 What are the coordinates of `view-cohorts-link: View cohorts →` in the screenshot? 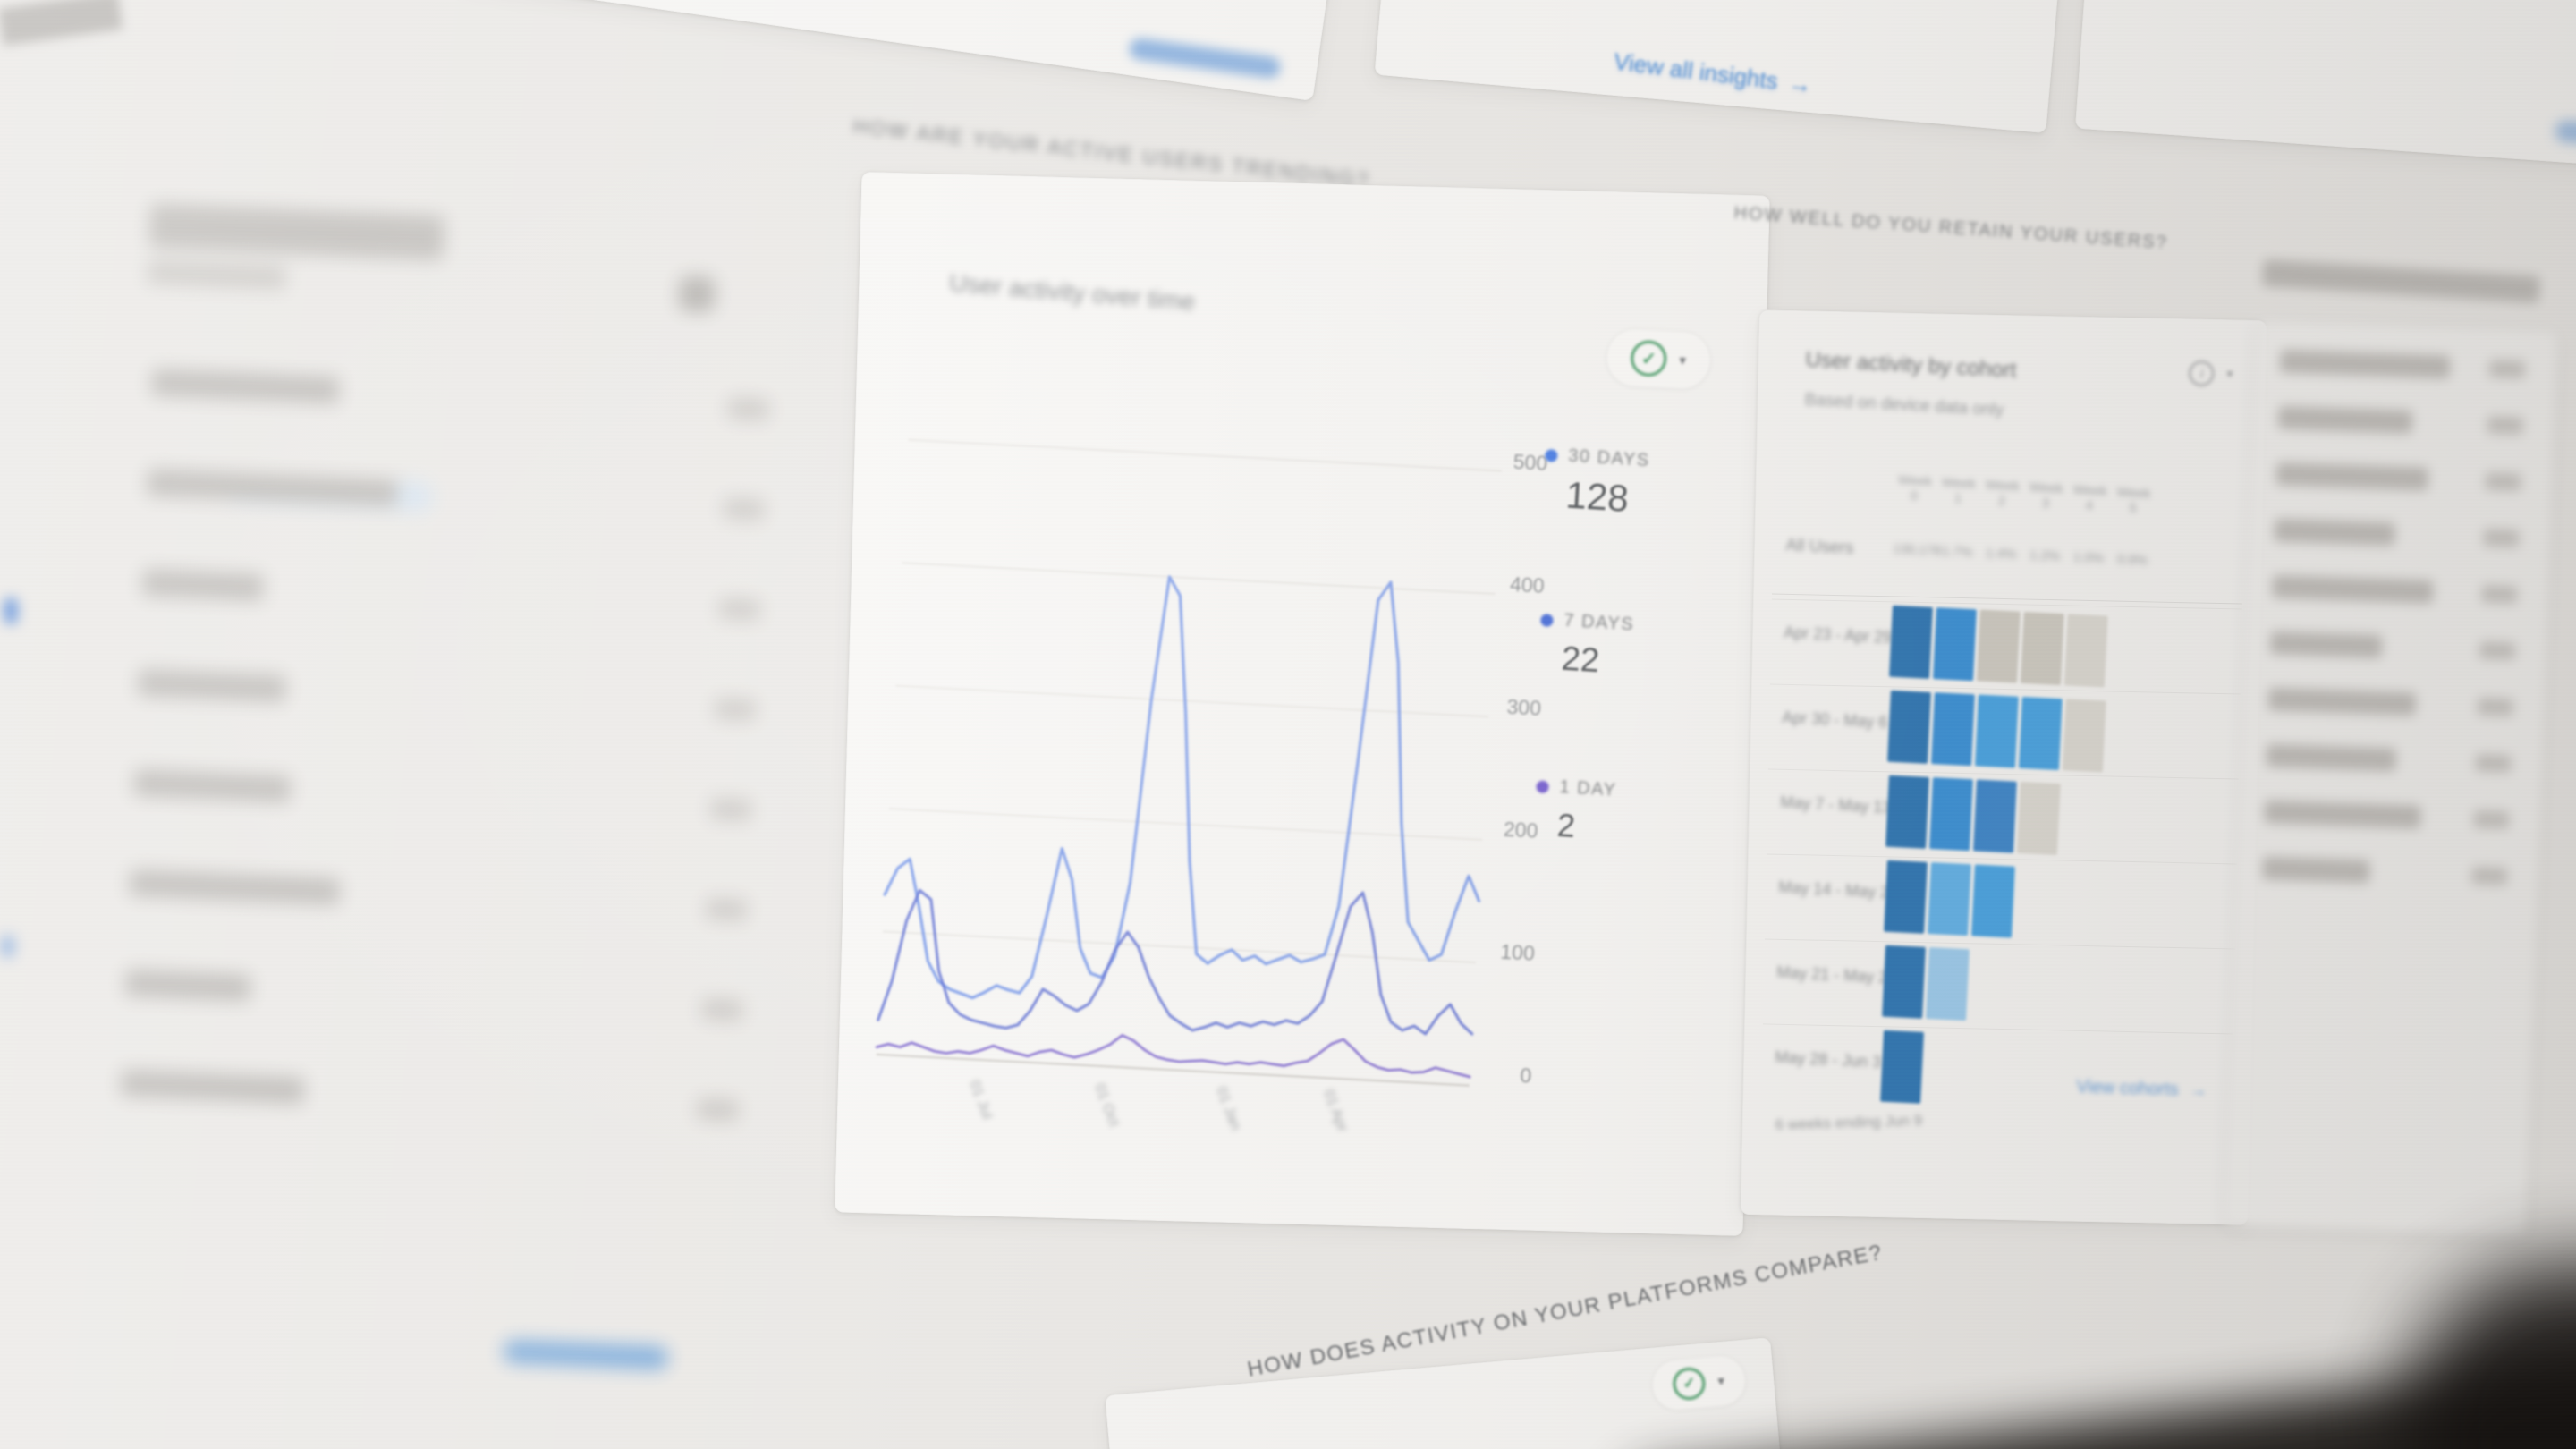 It's located at (2141, 1089).